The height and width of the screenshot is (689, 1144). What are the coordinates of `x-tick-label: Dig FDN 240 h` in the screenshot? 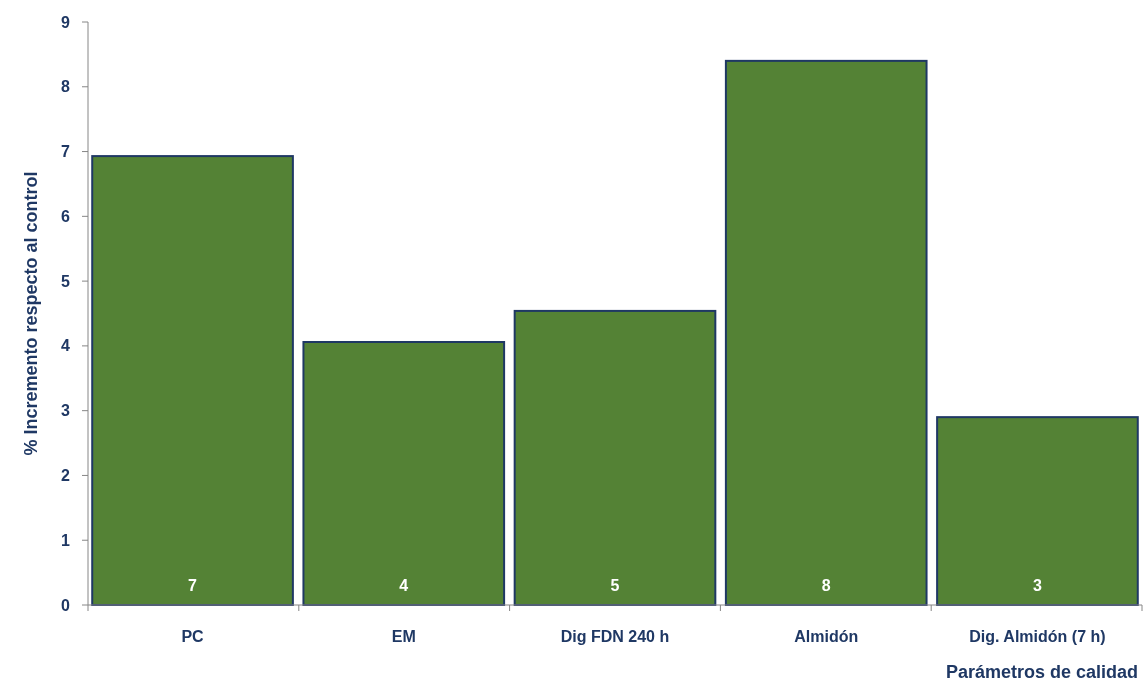 It's located at (615, 636).